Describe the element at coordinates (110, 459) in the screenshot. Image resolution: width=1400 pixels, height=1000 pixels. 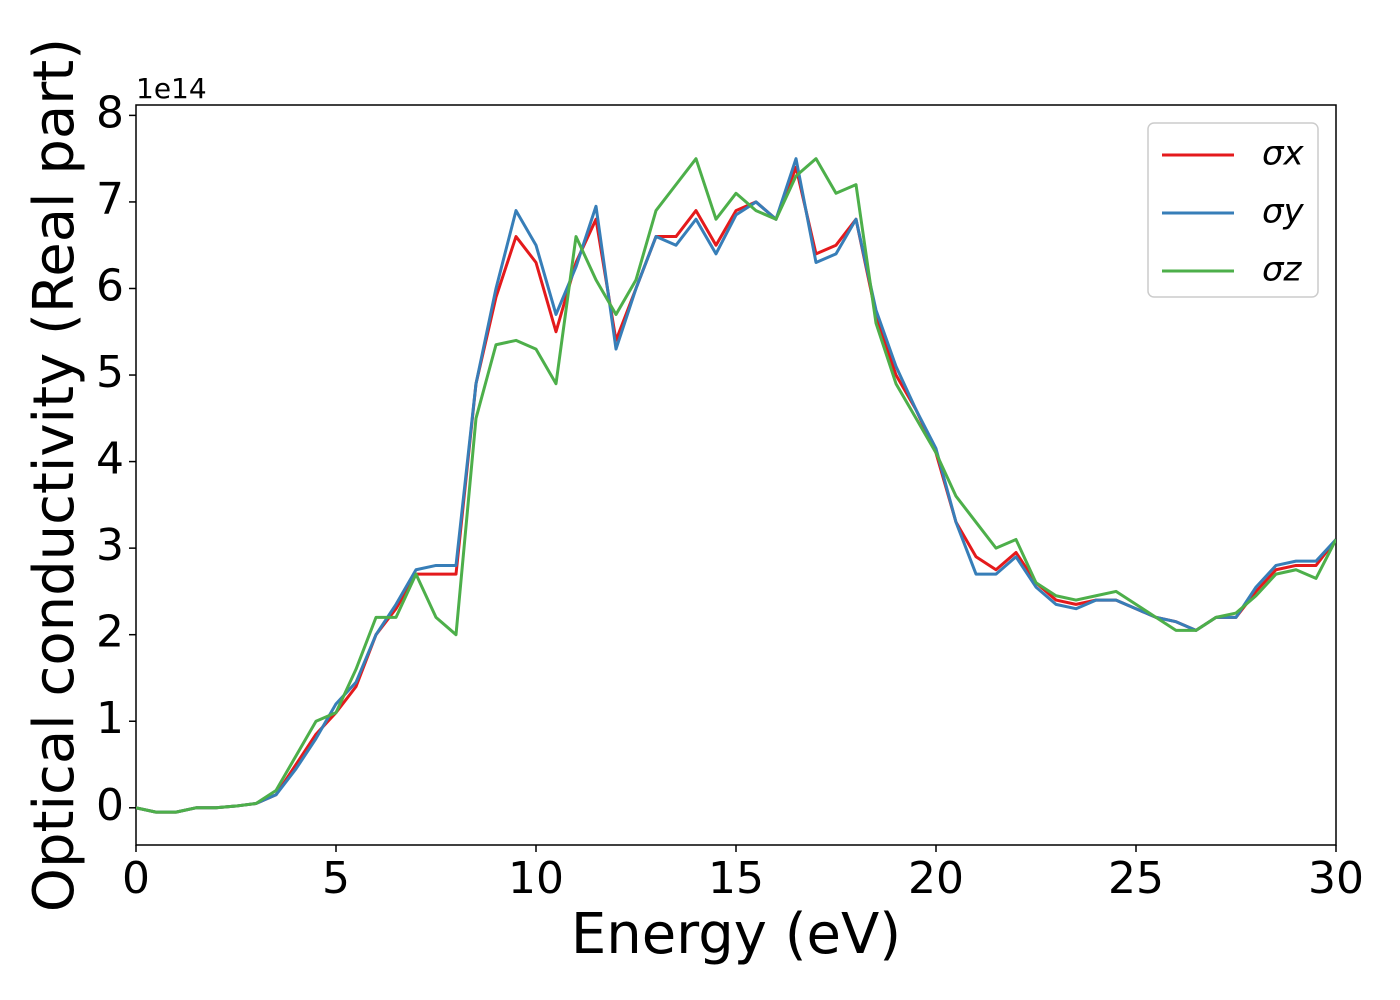
I see `y-tick-label: 4` at that location.